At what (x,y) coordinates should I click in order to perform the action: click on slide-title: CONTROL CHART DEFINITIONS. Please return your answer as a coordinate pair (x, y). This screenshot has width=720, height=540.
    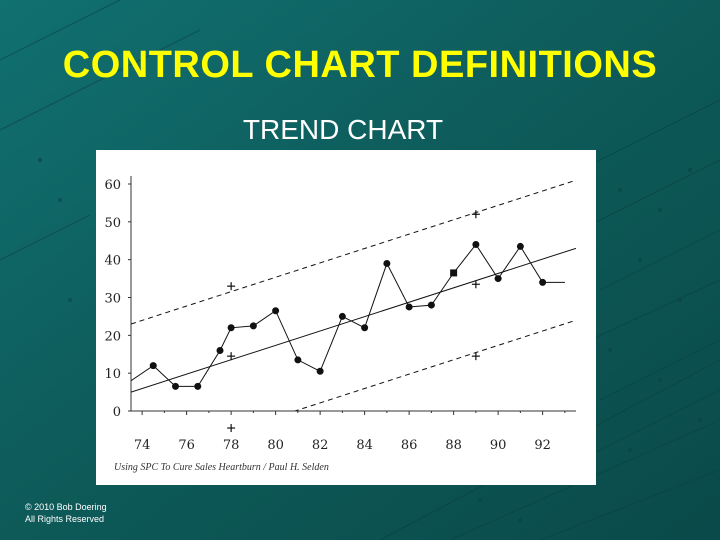
    Looking at the image, I should click on (360, 65).